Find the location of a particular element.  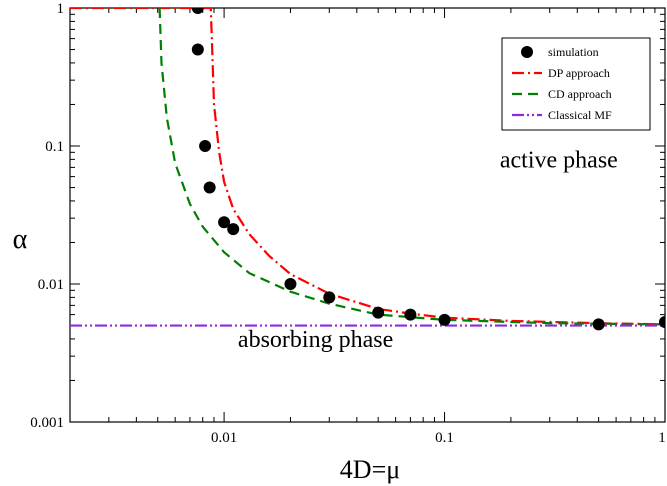

x-tick-label: 0.01 is located at coordinates (224, 438).